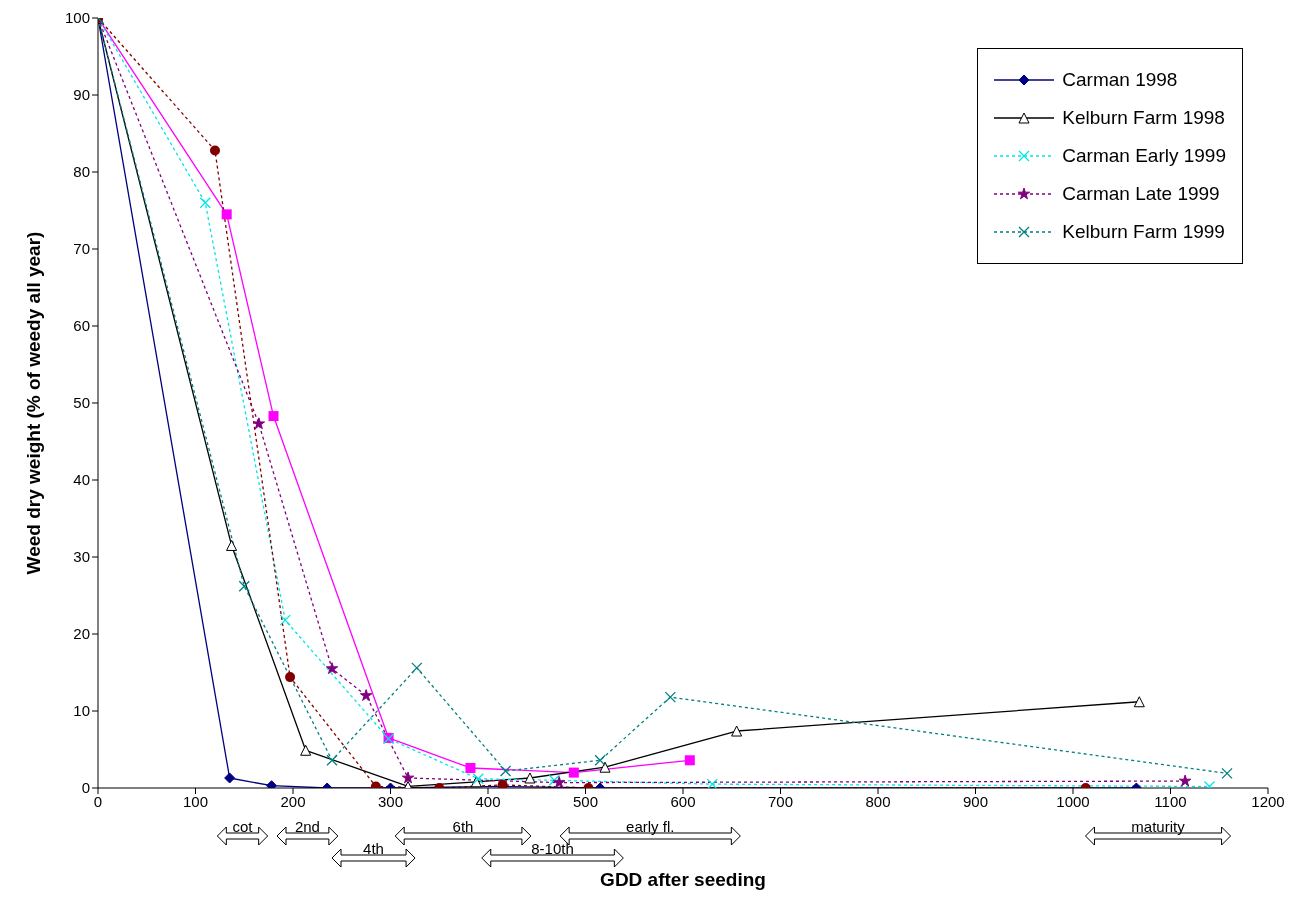 This screenshot has height=900, width=1308. Describe the element at coordinates (98, 801) in the screenshot. I see `x-tick-label: 0` at that location.